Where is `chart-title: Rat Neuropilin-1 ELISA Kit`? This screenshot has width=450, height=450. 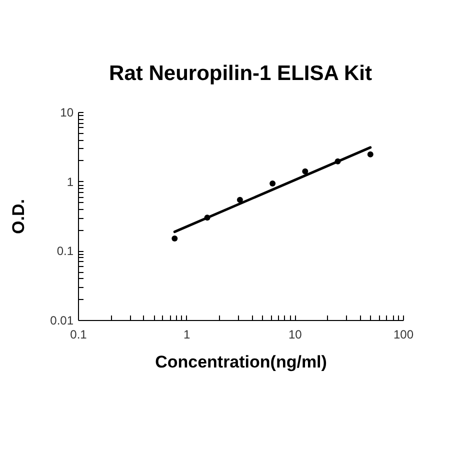
chart-title: Rat Neuropilin-1 ELISA Kit is located at coordinates (240, 73).